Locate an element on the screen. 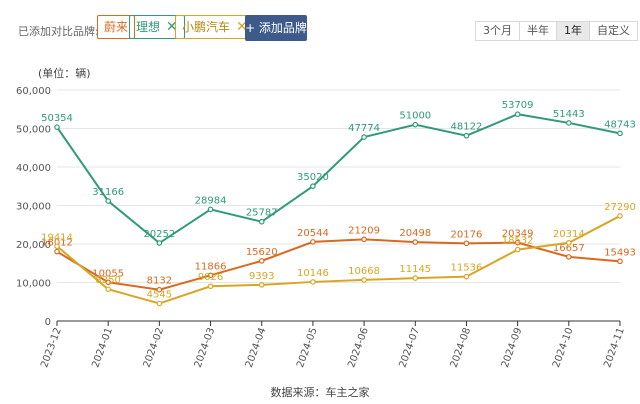 This screenshot has height=404, width=640. x-tick-label: 2024-10 is located at coordinates (563, 347).